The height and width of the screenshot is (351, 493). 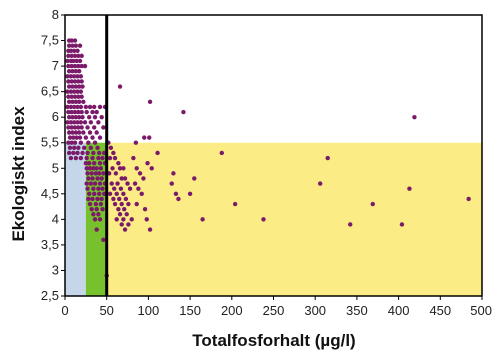 I want to click on y-tick-label: 6, so click(x=55, y=116).